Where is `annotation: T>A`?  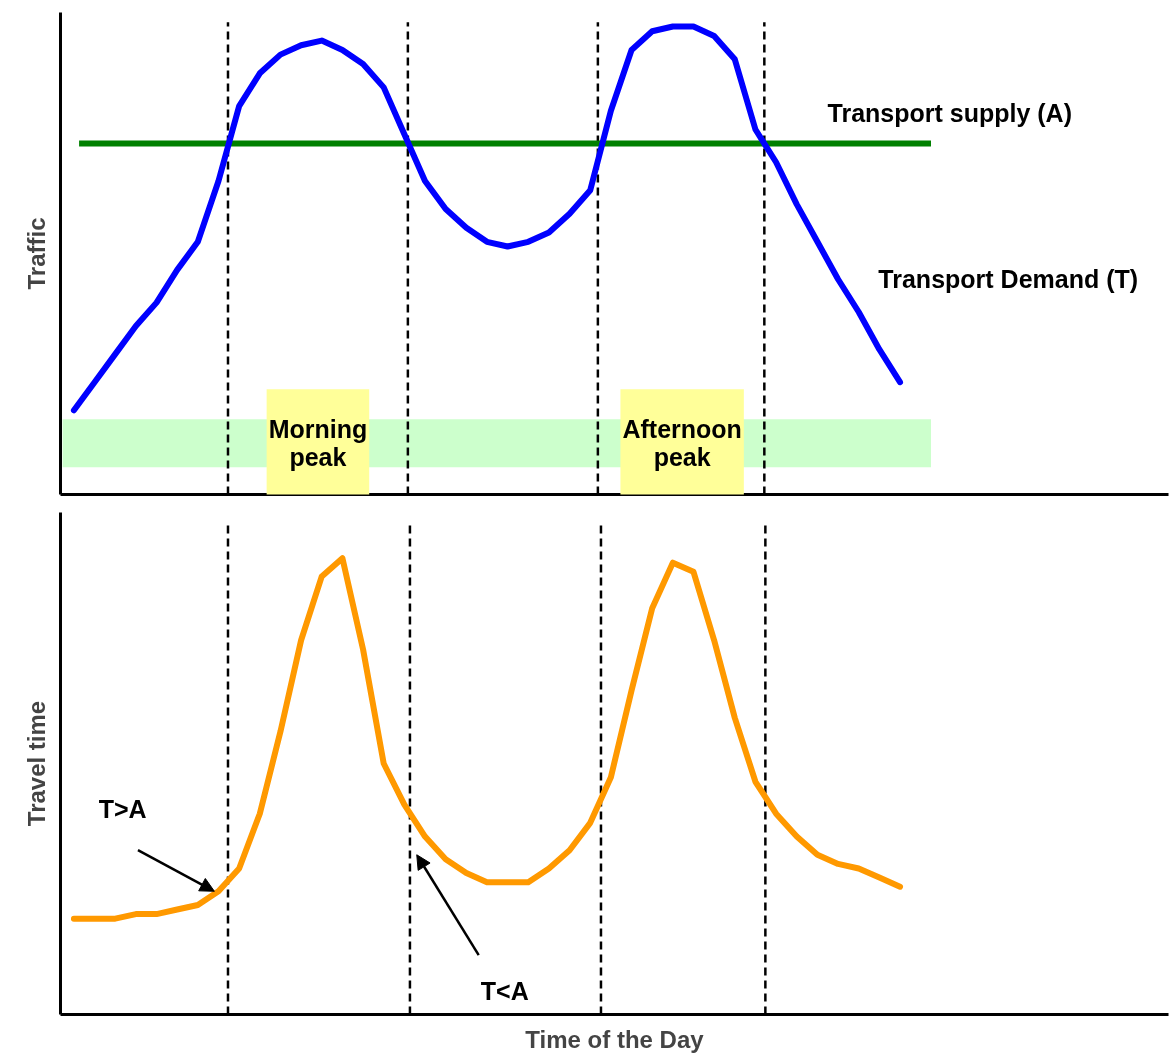
annotation: T>A is located at coordinates (122, 808).